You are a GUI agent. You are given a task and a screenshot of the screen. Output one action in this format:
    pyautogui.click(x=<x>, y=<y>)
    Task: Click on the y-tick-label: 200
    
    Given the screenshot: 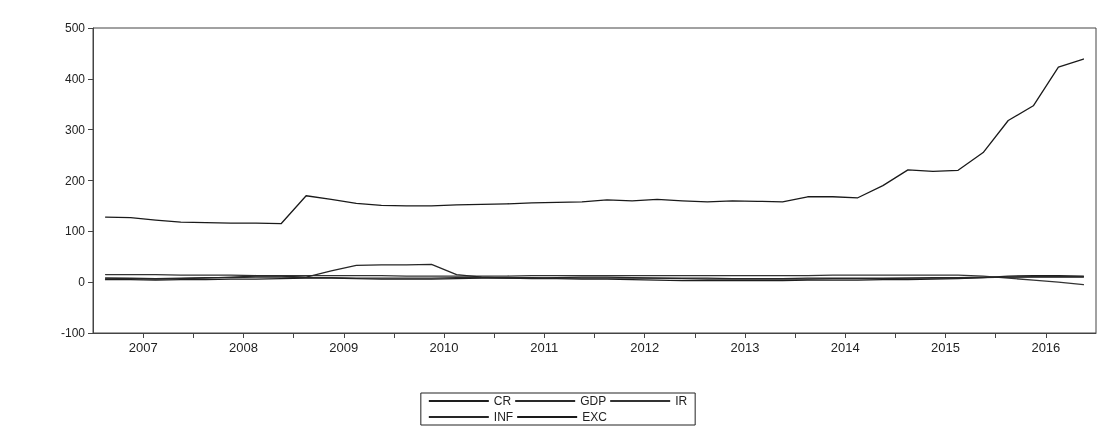 What is the action you would take?
    pyautogui.click(x=75, y=180)
    